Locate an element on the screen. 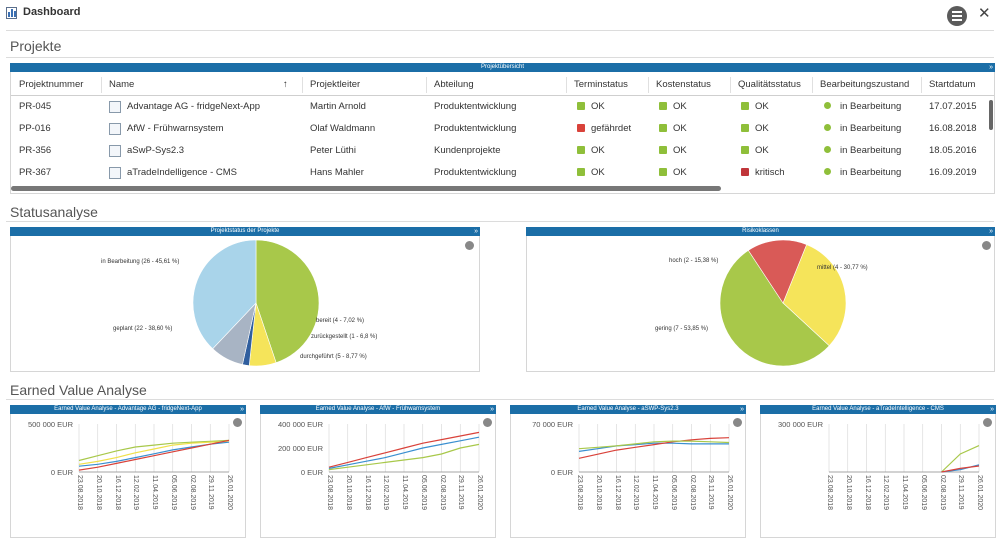 The width and height of the screenshot is (1000, 544). column-header-terminstatus: Terminstatus is located at coordinates (601, 84).